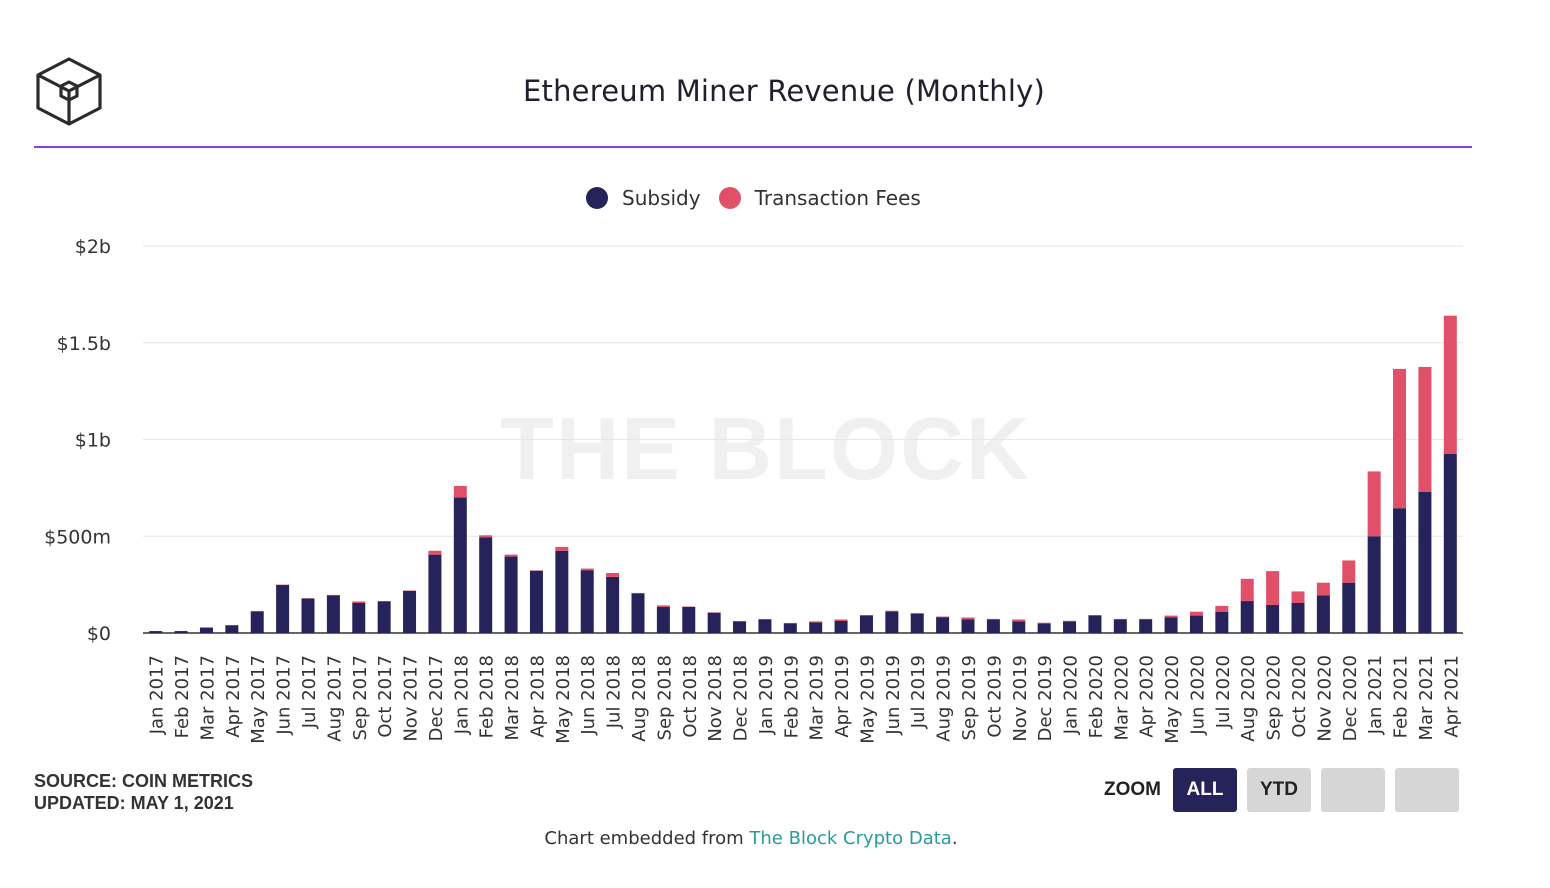 The width and height of the screenshot is (1550, 888). What do you see at coordinates (614, 692) in the screenshot?
I see `x-tick-label: Jul 2018` at bounding box center [614, 692].